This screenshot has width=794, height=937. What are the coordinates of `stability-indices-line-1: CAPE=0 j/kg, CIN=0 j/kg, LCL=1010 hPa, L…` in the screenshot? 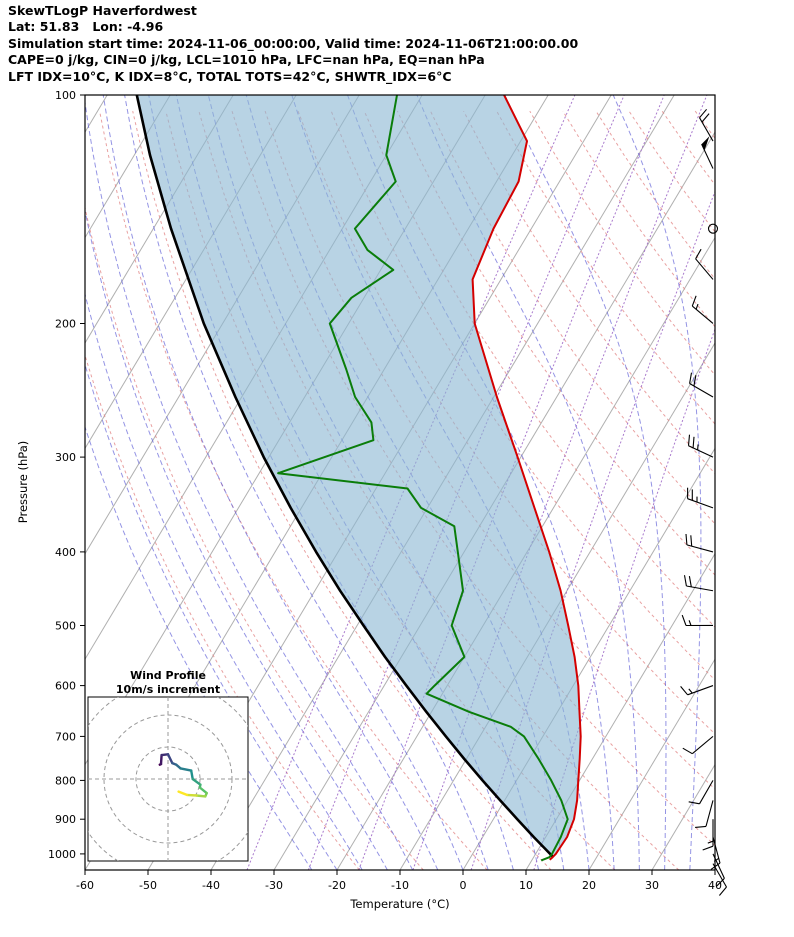 It's located at (246, 60).